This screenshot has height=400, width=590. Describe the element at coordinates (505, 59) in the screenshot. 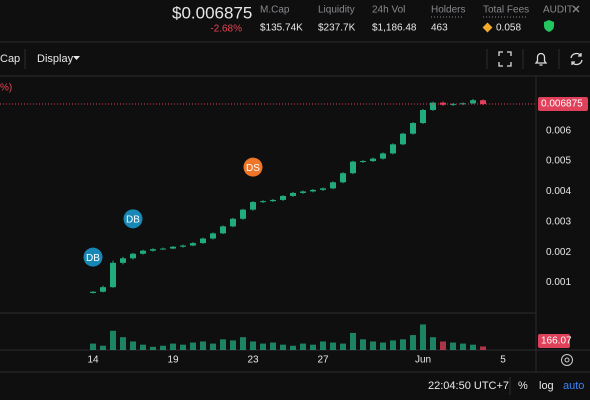

I see `fullscreen-icon` at that location.